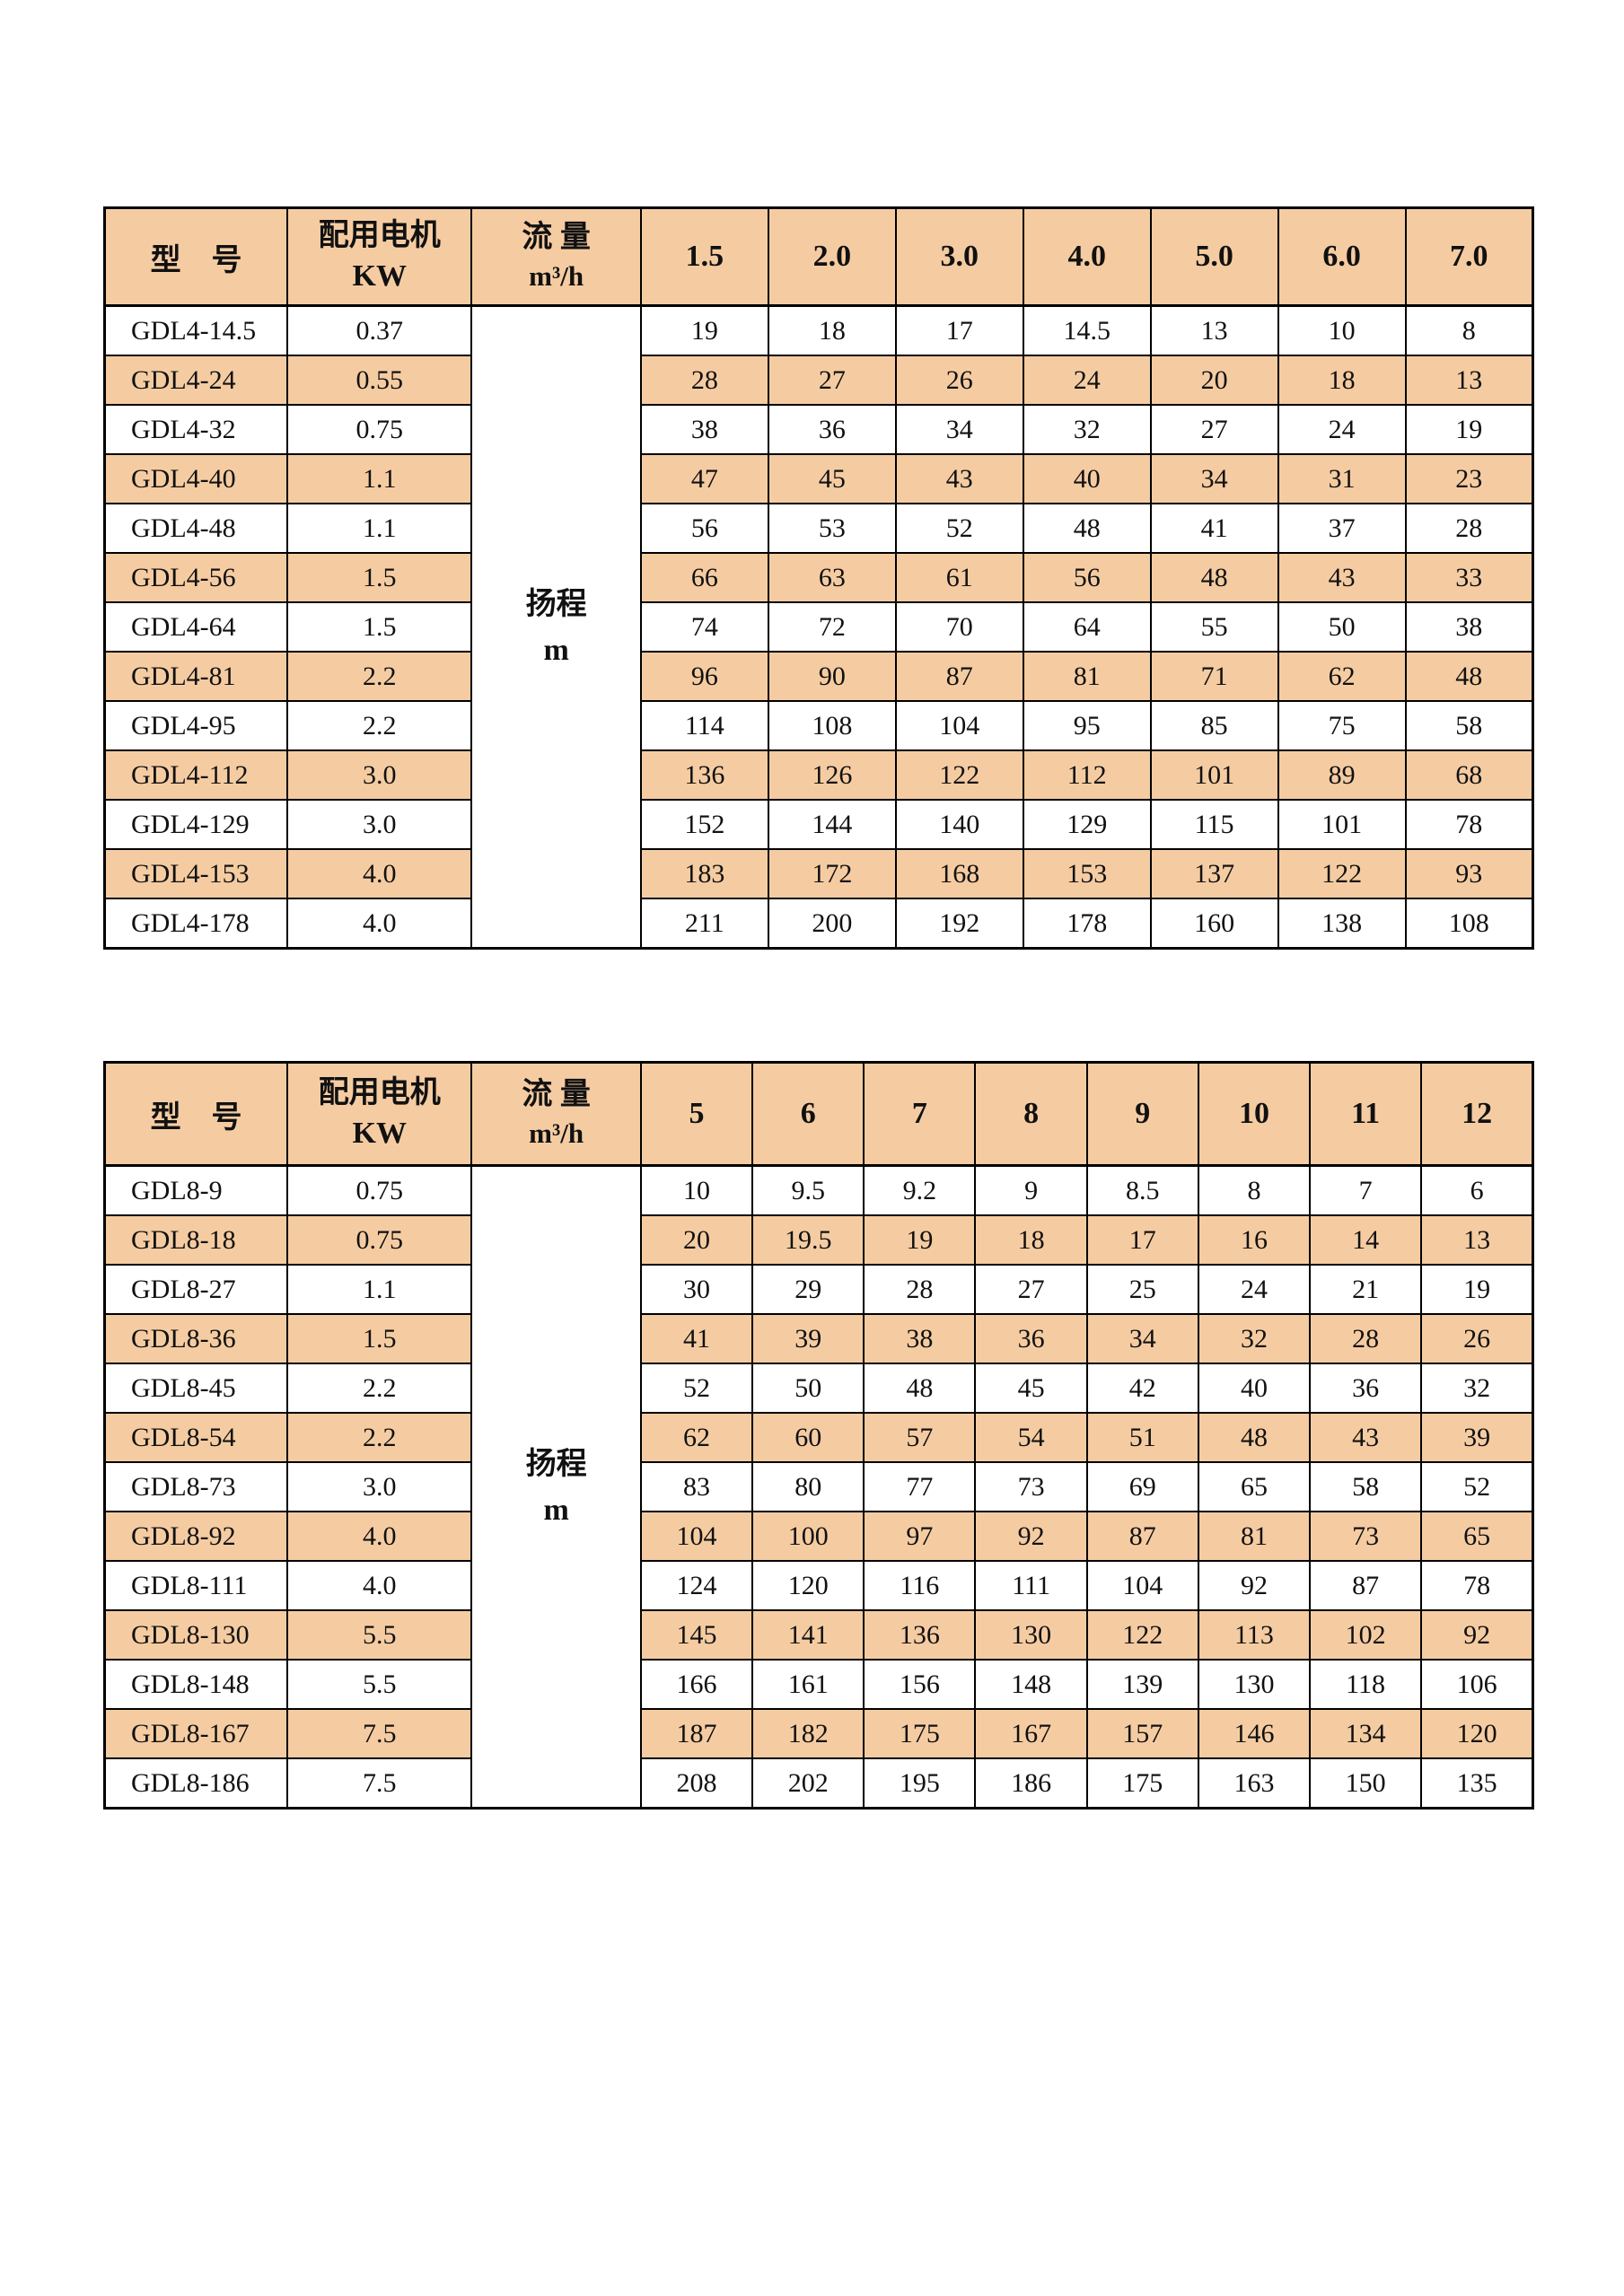 The height and width of the screenshot is (2296, 1624). Describe the element at coordinates (1366, 1684) in the screenshot. I see `head-value-cell: 118` at that location.